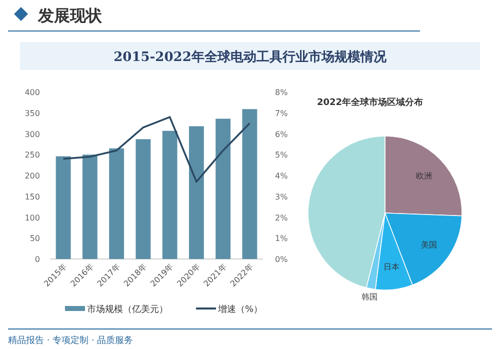 The height and width of the screenshot is (349, 500). What do you see at coordinates (156, 149) in the screenshot?
I see `line-series` at bounding box center [156, 149].